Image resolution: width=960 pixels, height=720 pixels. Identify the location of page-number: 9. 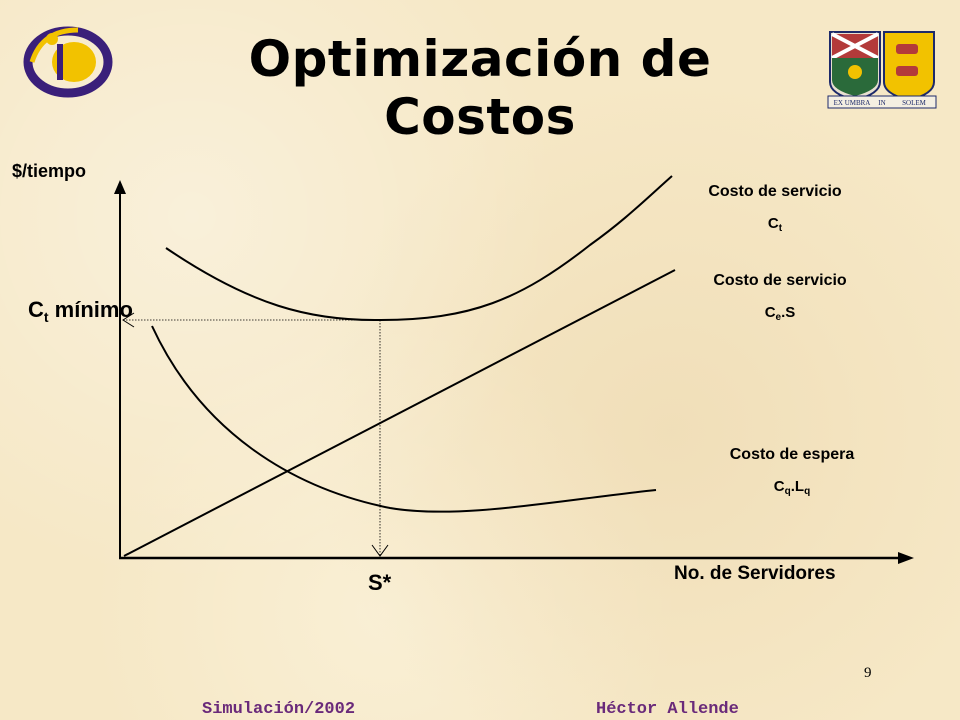
(868, 673).